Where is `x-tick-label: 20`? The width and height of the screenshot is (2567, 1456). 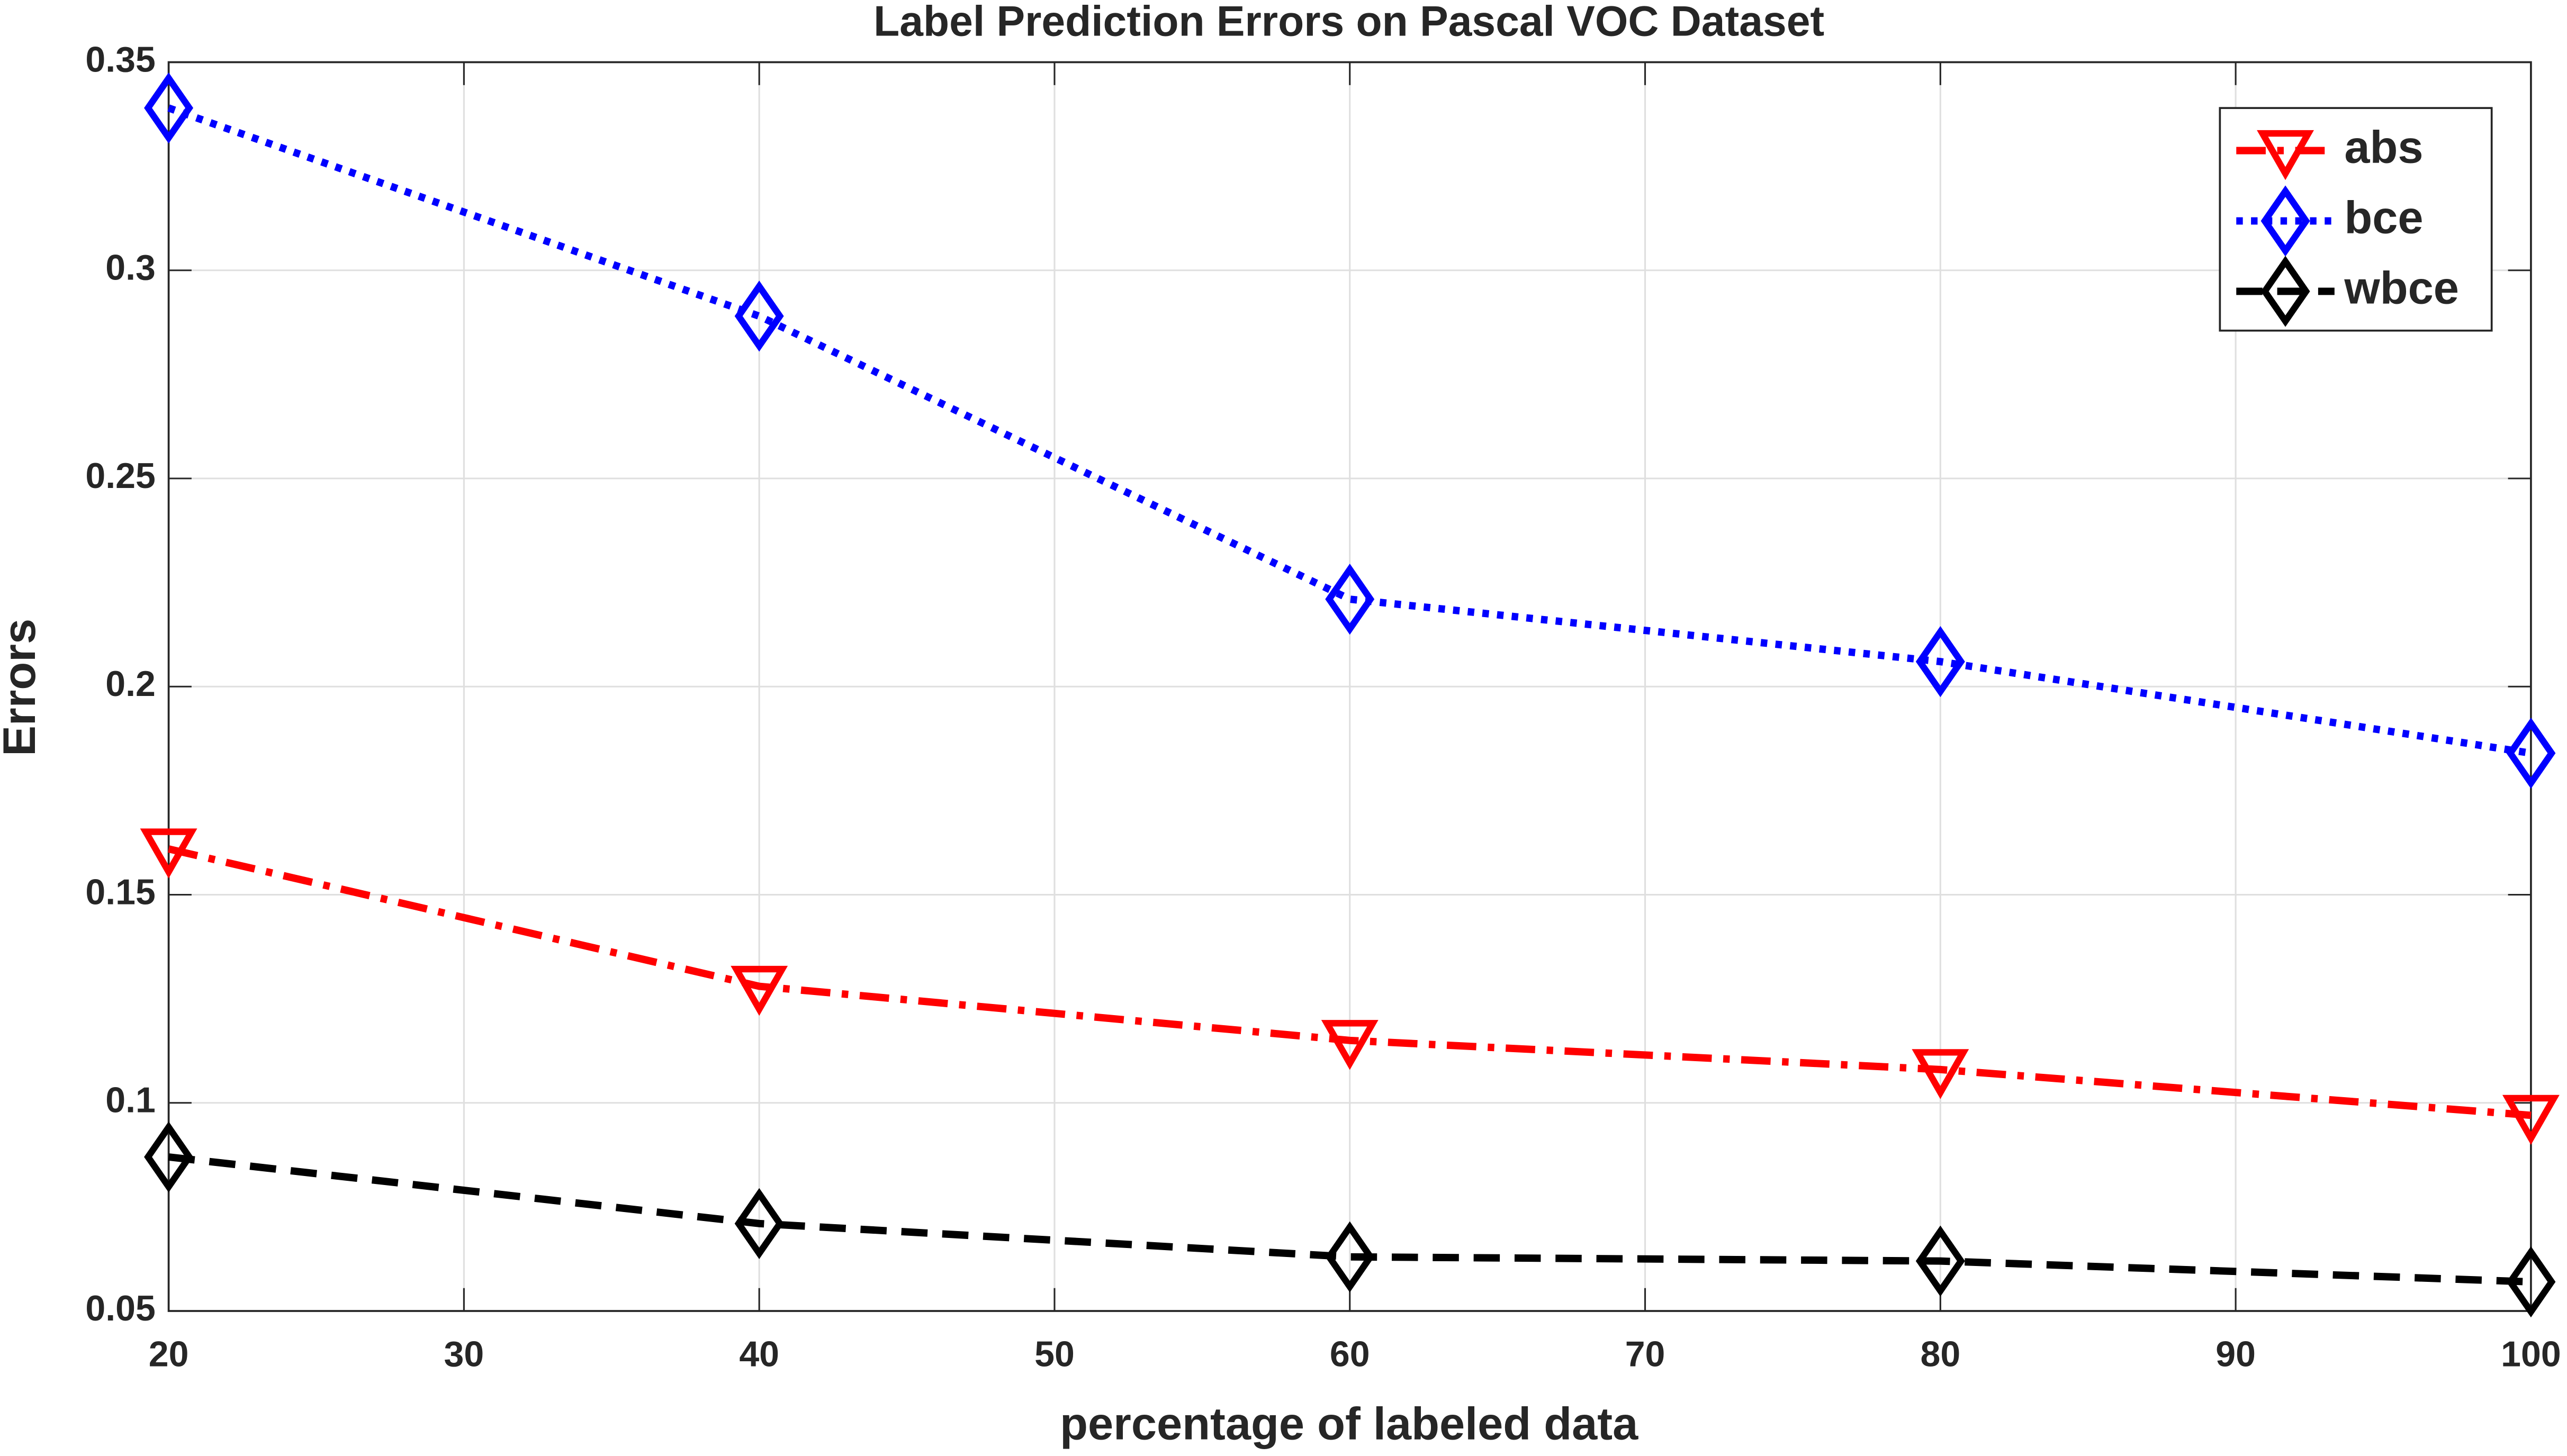 x-tick-label: 20 is located at coordinates (169, 1354).